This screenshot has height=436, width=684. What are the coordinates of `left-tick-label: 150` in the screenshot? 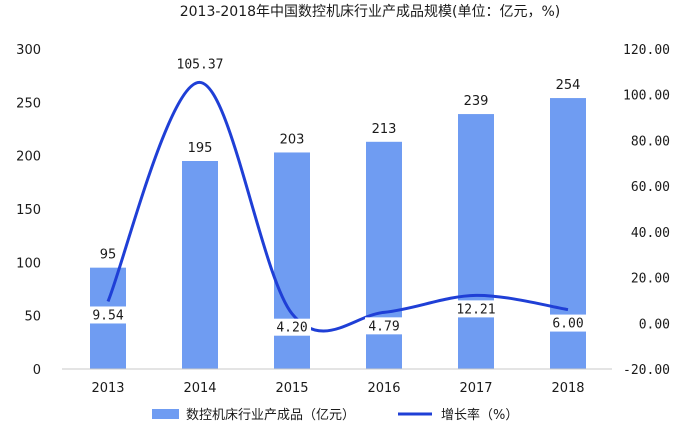 It's located at (28, 210).